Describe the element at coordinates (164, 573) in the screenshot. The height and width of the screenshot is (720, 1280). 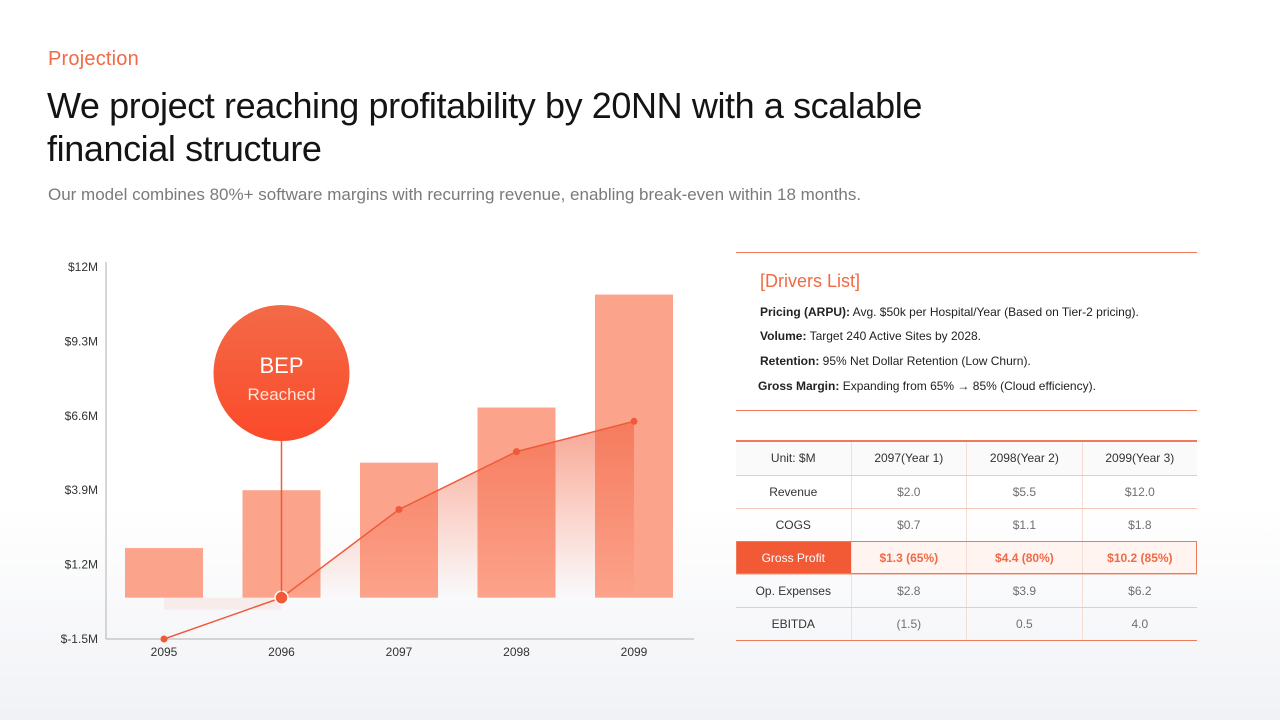
I see `bar-2095` at that location.